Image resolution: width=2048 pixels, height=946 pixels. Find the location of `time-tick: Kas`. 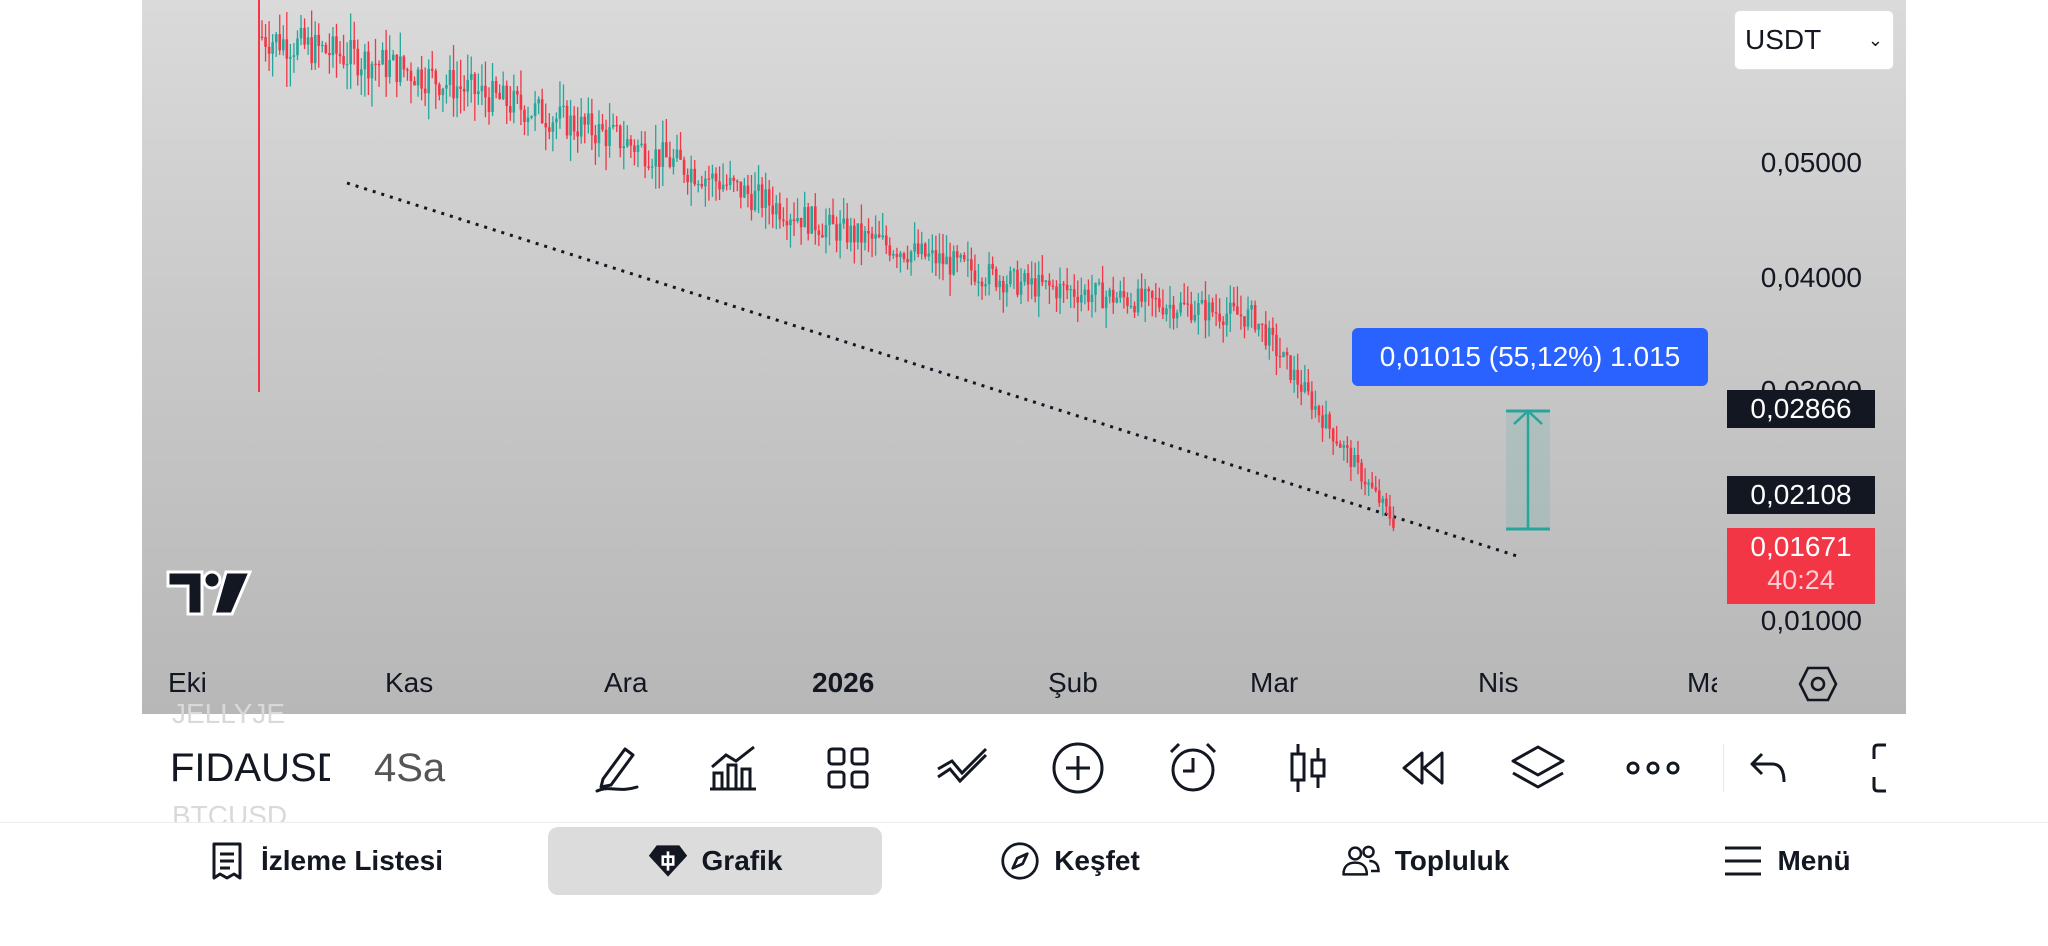

time-tick: Kas is located at coordinates (409, 682).